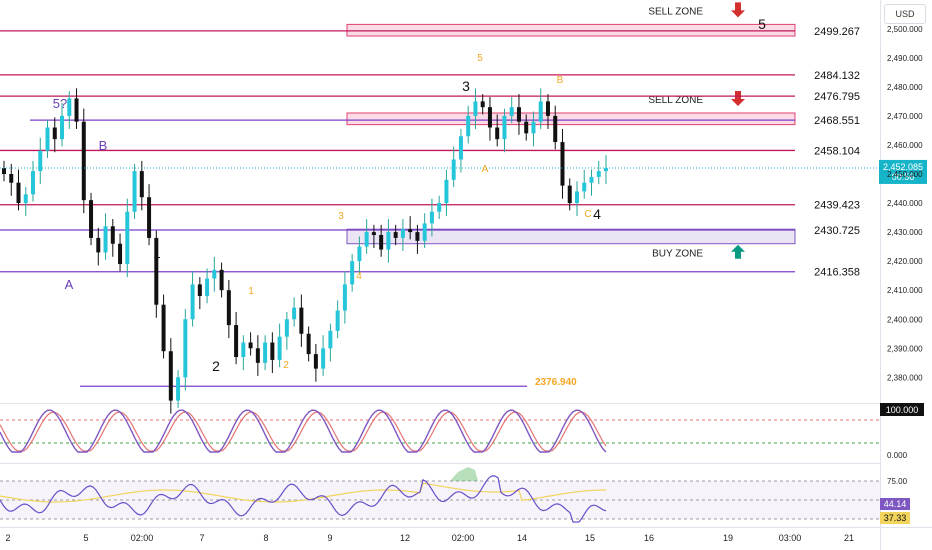  I want to click on time-tick-label: 8, so click(265, 538).